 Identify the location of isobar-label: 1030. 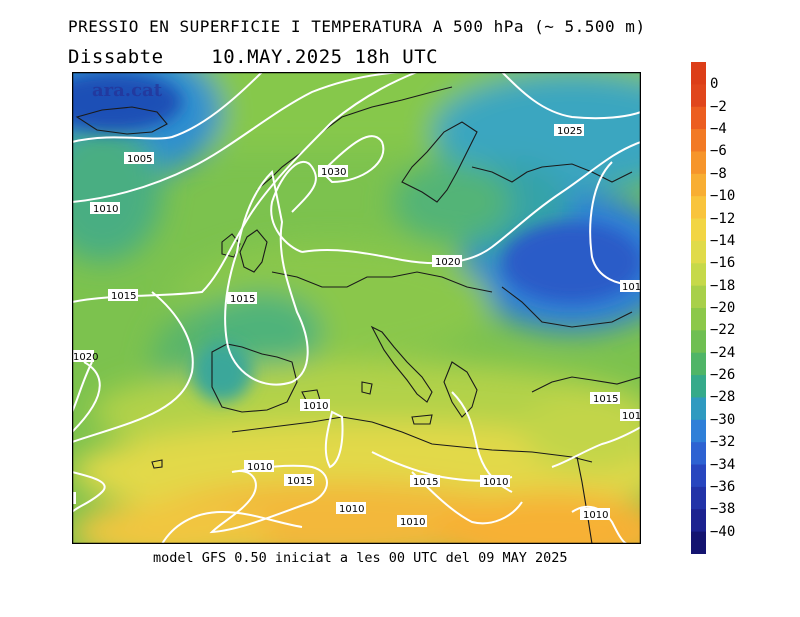
(333, 171).